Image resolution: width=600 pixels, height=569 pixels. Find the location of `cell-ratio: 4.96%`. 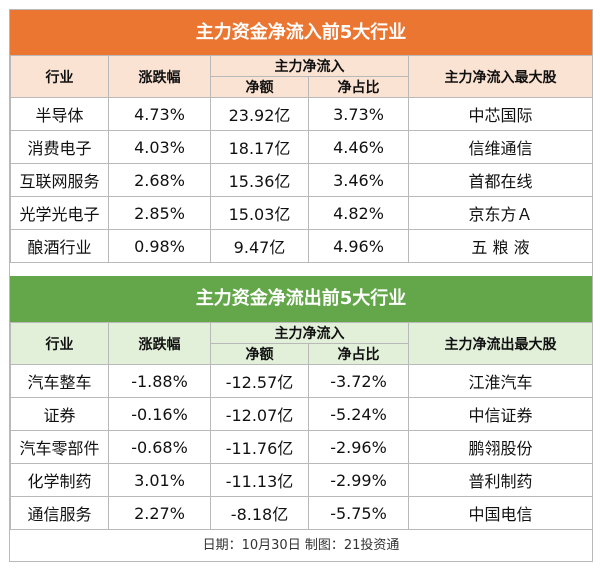

cell-ratio: 4.96% is located at coordinates (358, 246).